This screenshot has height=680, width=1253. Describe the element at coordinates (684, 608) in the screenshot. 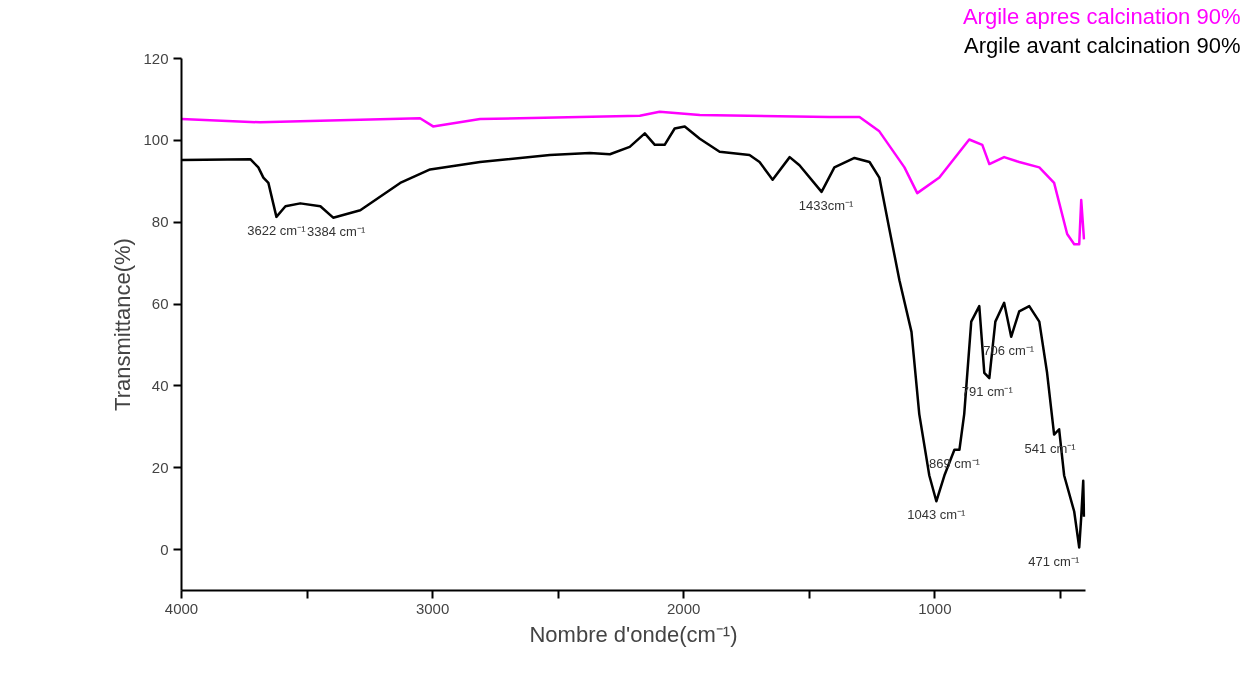

I see `x-tick-label: 2000` at that location.